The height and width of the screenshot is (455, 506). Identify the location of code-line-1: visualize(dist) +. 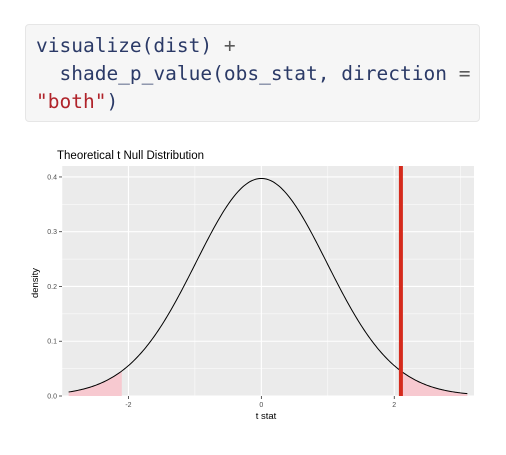
(136, 46).